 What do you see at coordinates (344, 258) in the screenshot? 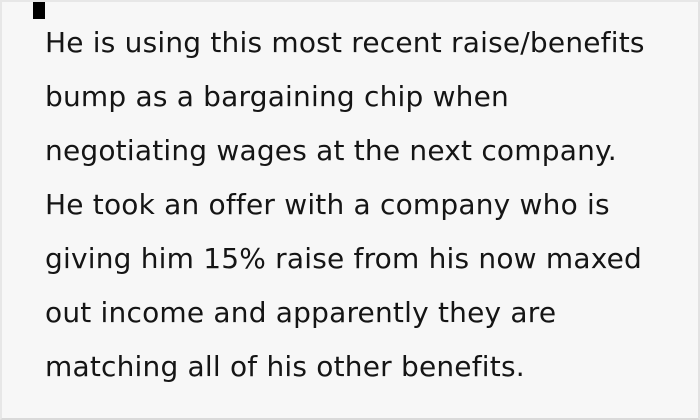
I see `quote-line: giving him 15% raise from his now maxed` at bounding box center [344, 258].